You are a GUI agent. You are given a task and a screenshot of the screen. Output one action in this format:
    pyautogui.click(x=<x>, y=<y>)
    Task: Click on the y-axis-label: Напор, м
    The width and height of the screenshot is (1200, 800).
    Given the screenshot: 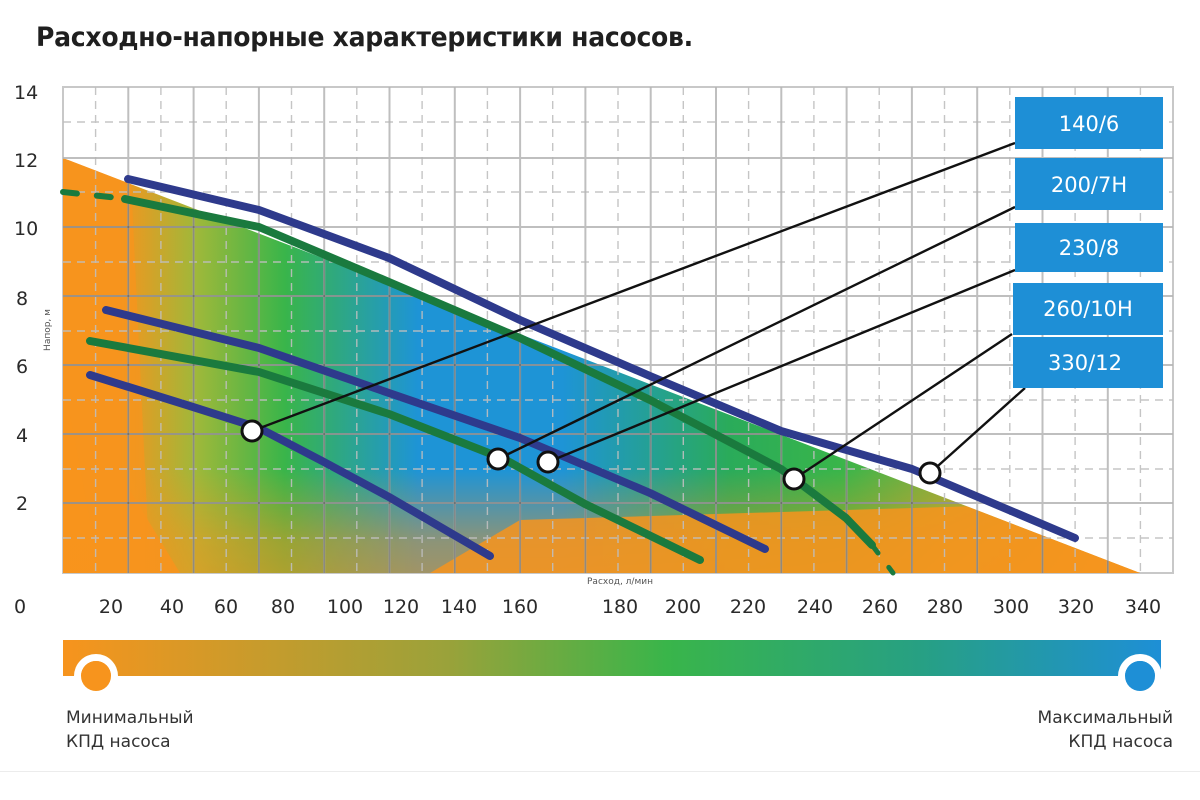 What is the action you would take?
    pyautogui.click(x=48, y=330)
    